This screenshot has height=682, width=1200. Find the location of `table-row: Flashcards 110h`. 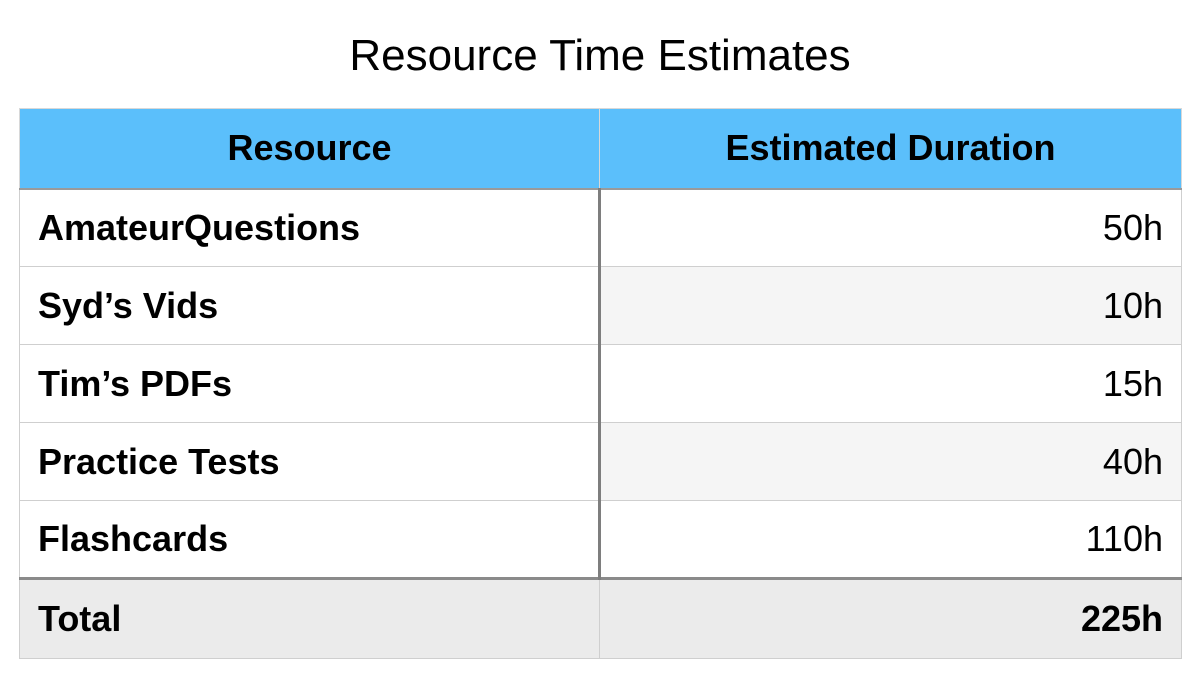

table-row: Flashcards 110h is located at coordinates (600, 539).